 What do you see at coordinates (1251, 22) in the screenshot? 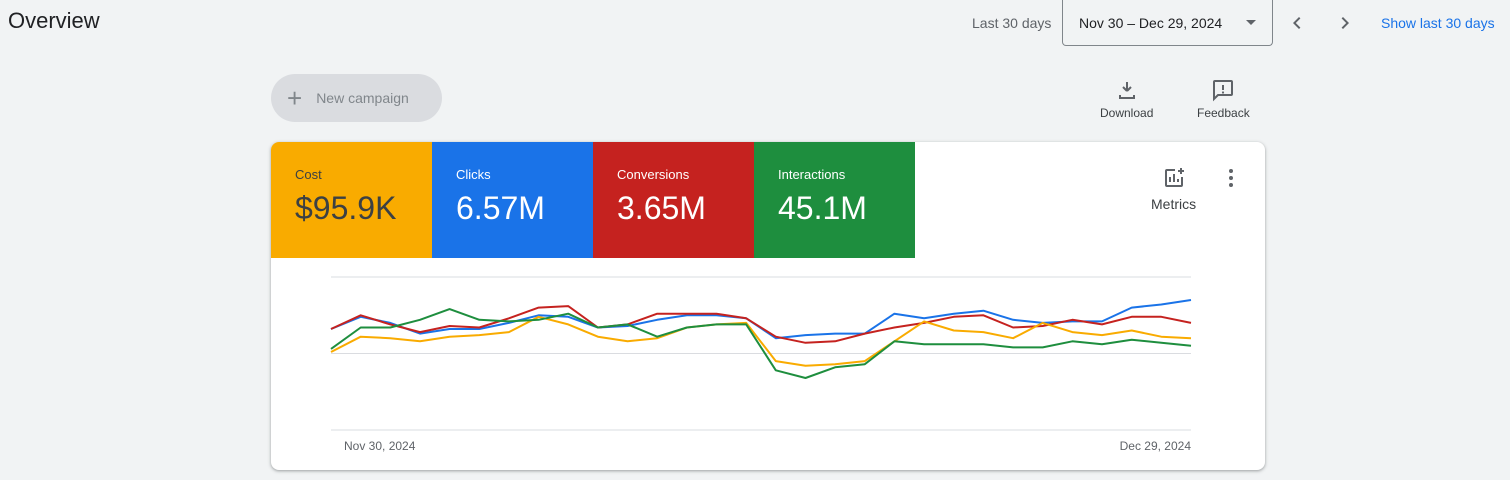
I see `dropdown-caret-icon` at bounding box center [1251, 22].